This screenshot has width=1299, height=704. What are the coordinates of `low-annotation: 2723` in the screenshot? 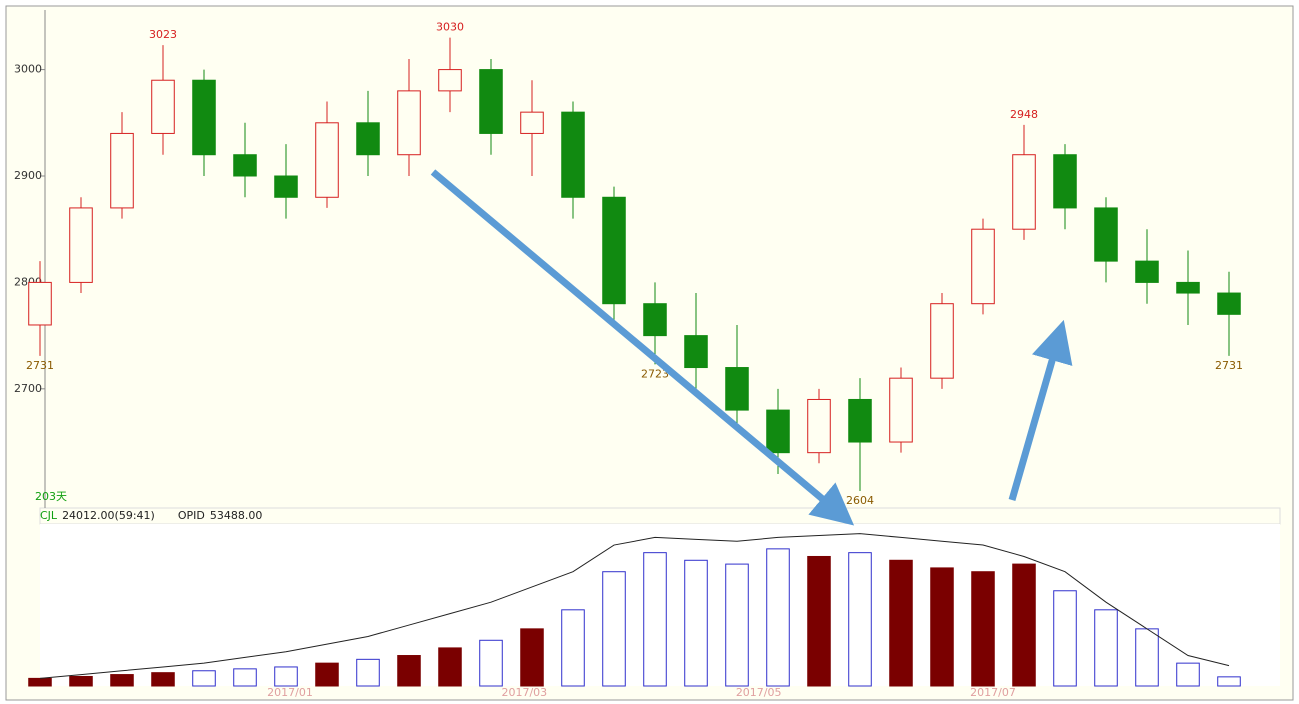 It's located at (655, 373).